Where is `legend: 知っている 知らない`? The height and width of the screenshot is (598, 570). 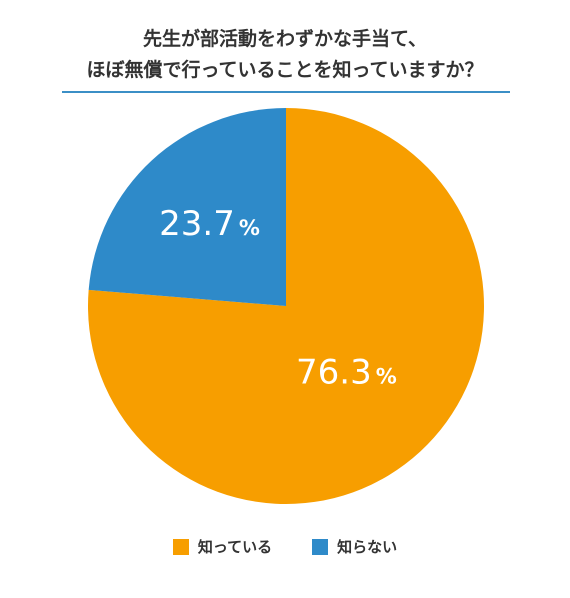 legend: 知っている 知らない is located at coordinates (285, 546).